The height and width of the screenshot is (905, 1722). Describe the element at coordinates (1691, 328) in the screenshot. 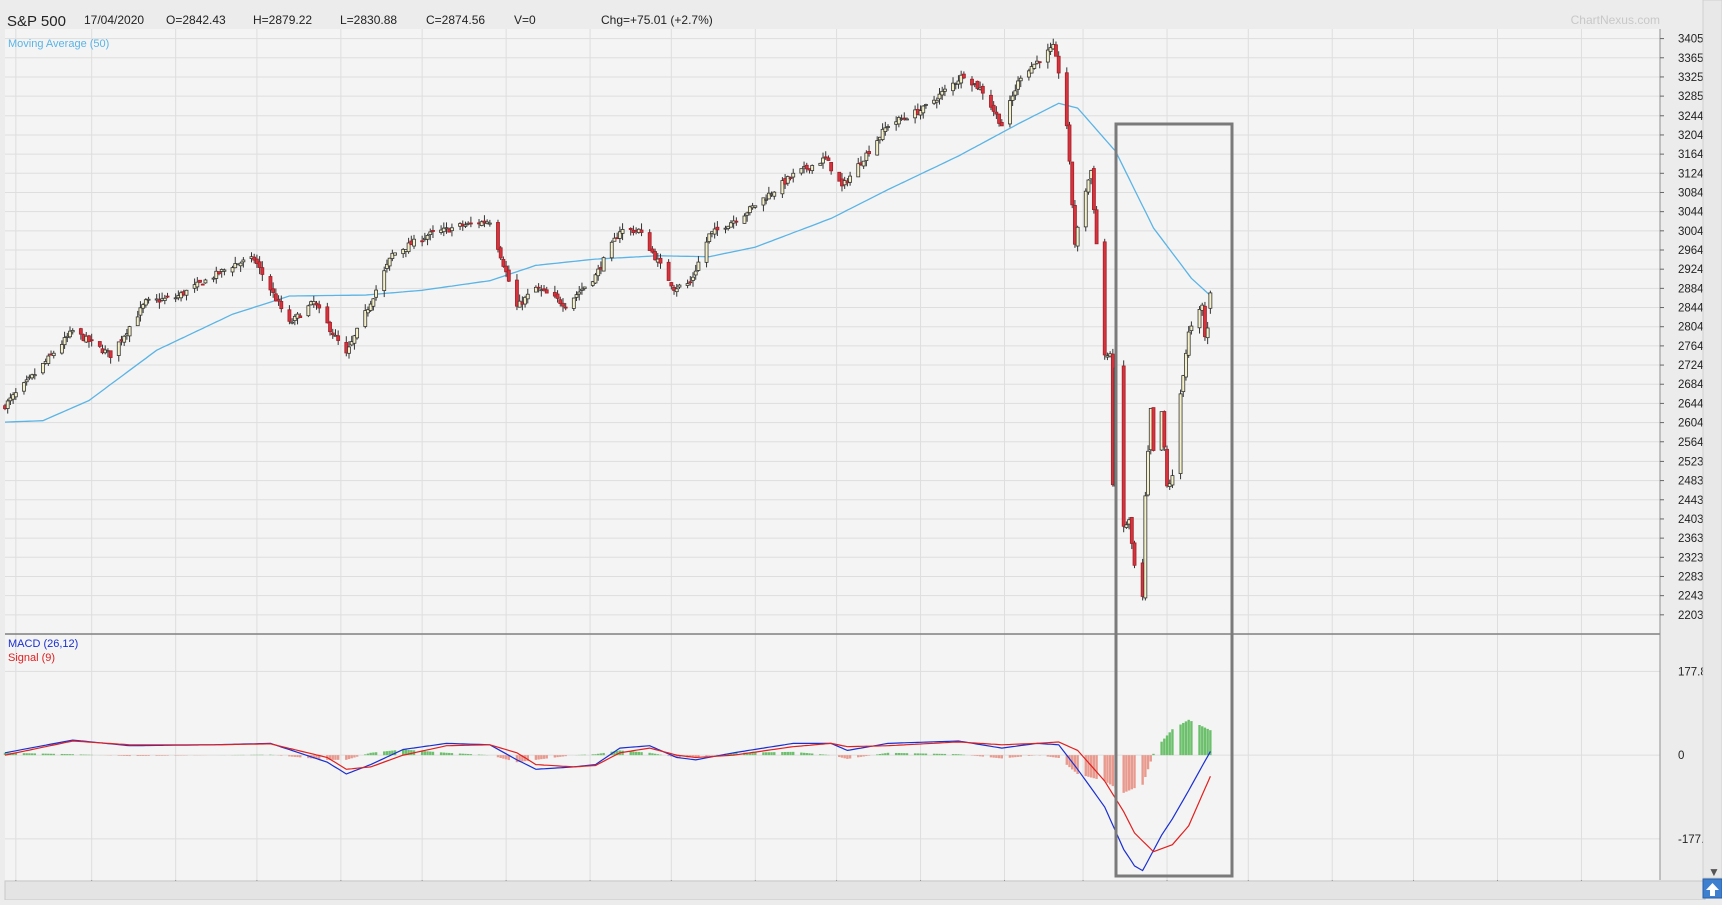

I see `price-tick-label: 2804` at that location.